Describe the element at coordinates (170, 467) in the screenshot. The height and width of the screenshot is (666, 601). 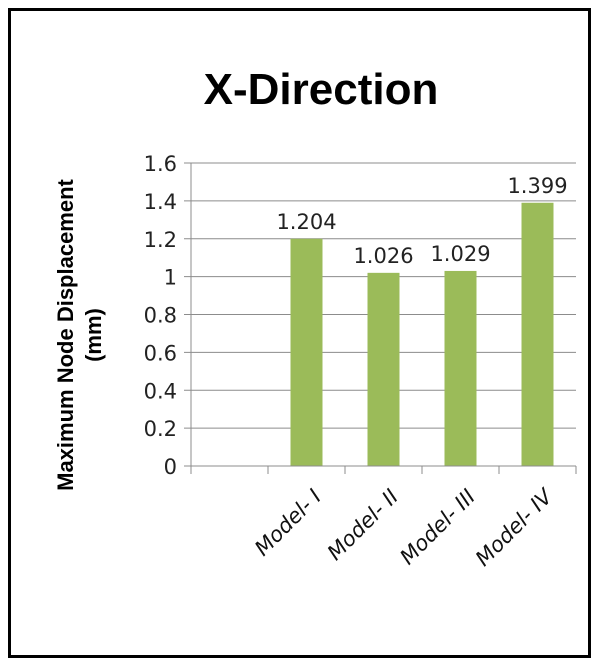
I see `y-tick-label: 0` at that location.